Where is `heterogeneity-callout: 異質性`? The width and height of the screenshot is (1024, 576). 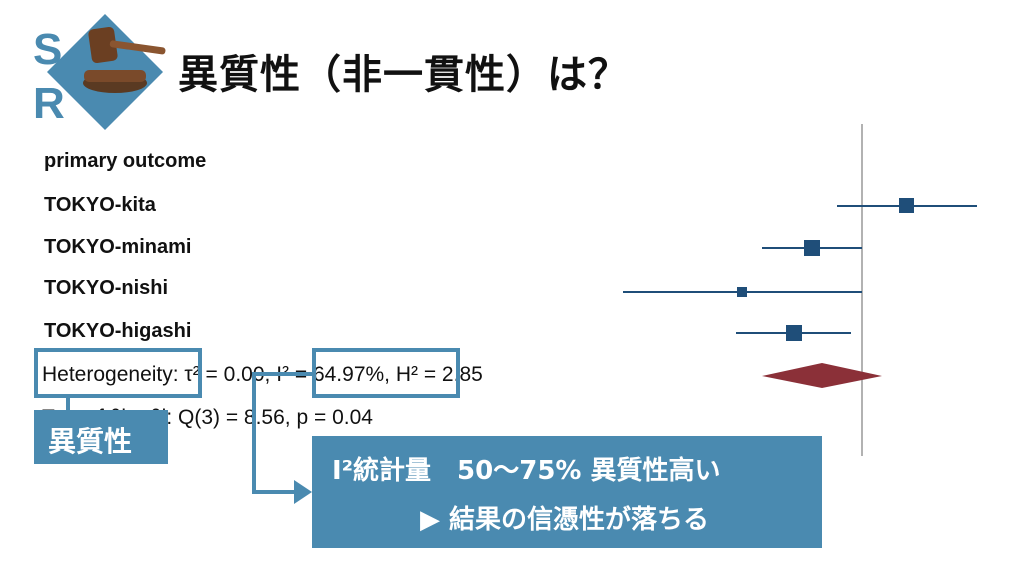 heterogeneity-callout: 異質性 is located at coordinates (101, 437).